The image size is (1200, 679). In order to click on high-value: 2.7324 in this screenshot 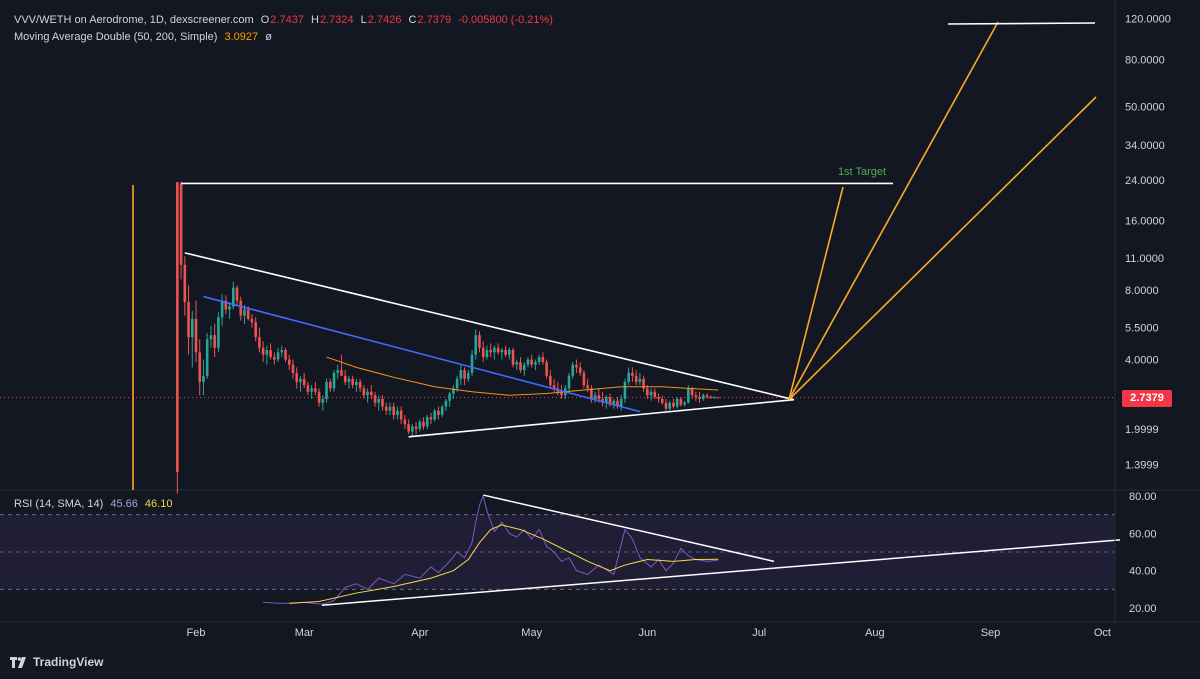, I will do `click(336, 20)`.